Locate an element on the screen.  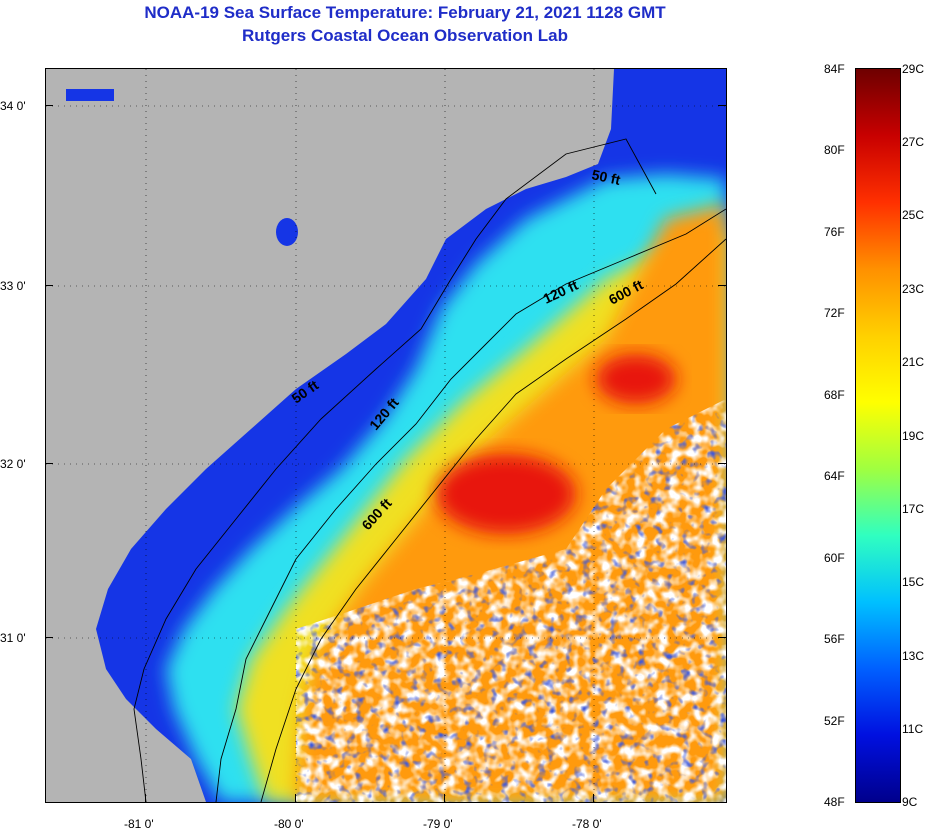
warm-core is located at coordinates (506, 494).